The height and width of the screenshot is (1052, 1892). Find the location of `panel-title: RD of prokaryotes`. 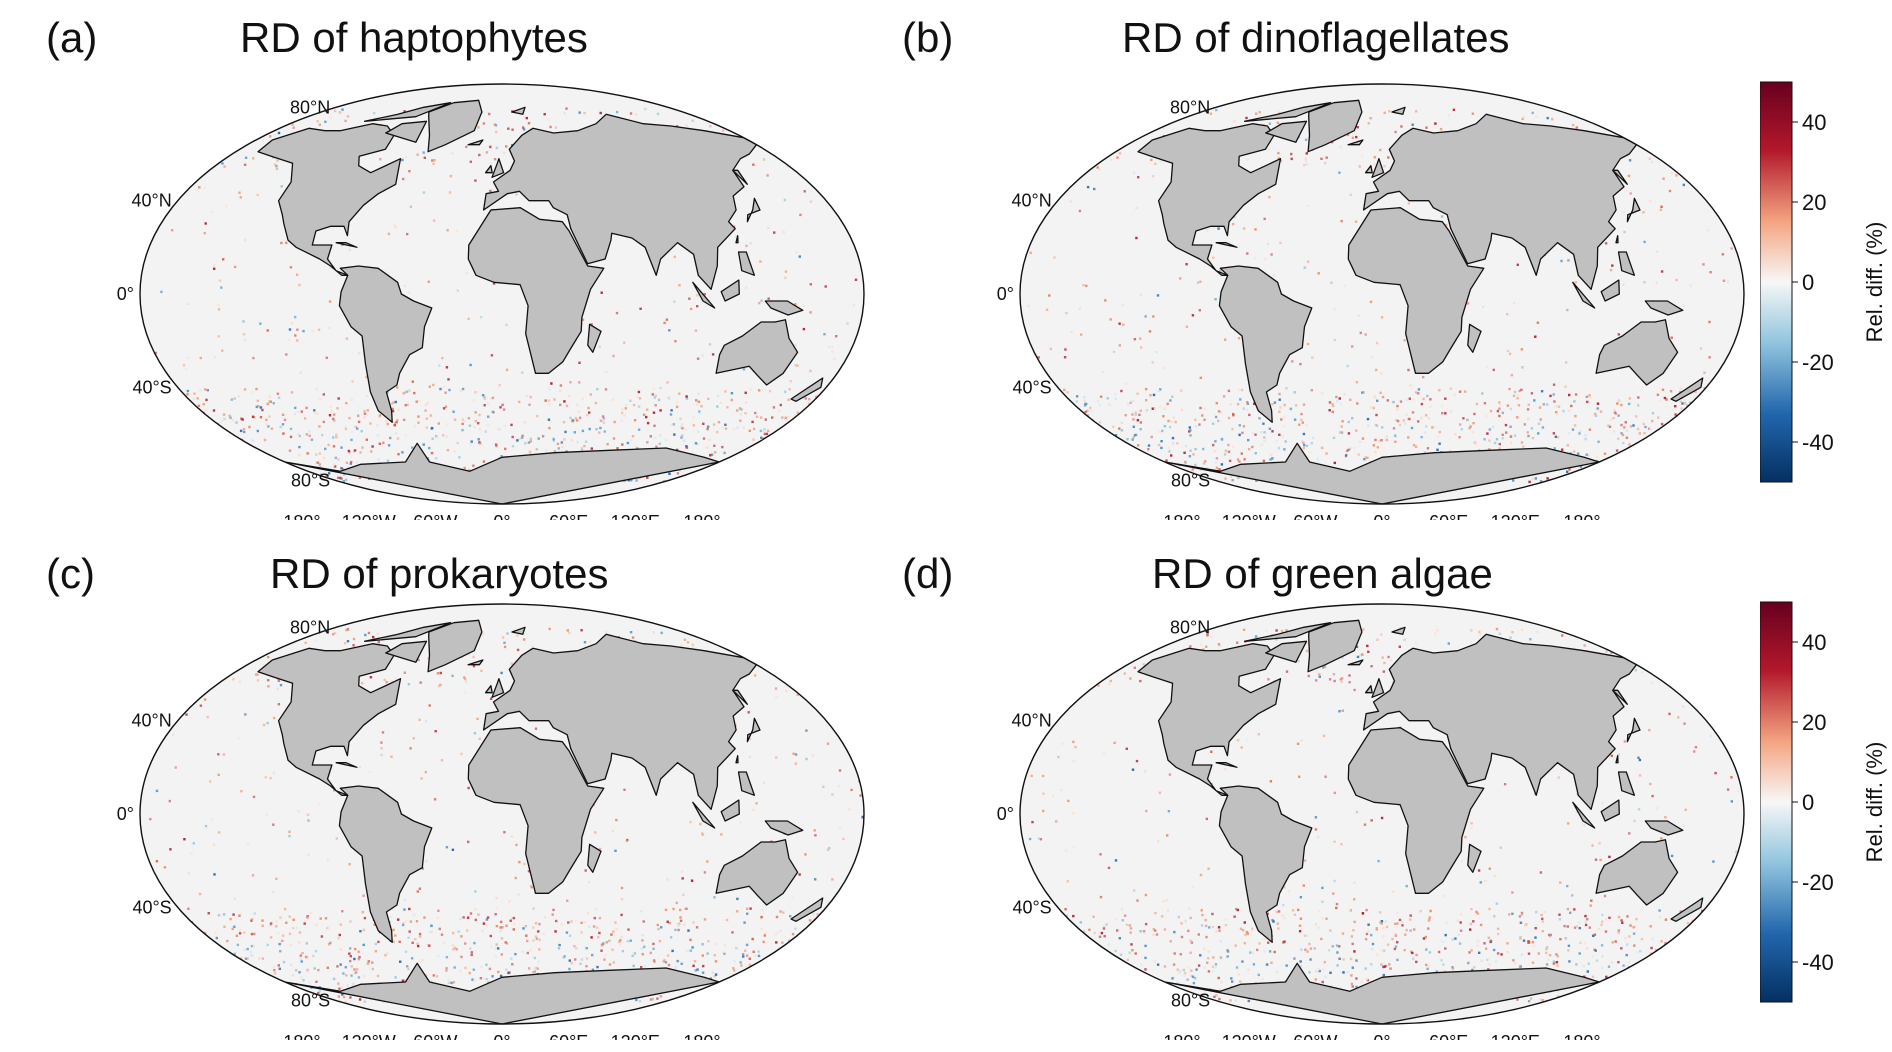

panel-title: RD of prokaryotes is located at coordinates (439, 573).